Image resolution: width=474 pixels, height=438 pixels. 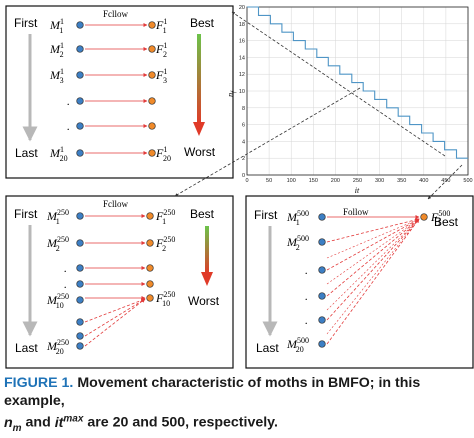 I want to click on flame-label: F250 10, so click(x=165, y=299).